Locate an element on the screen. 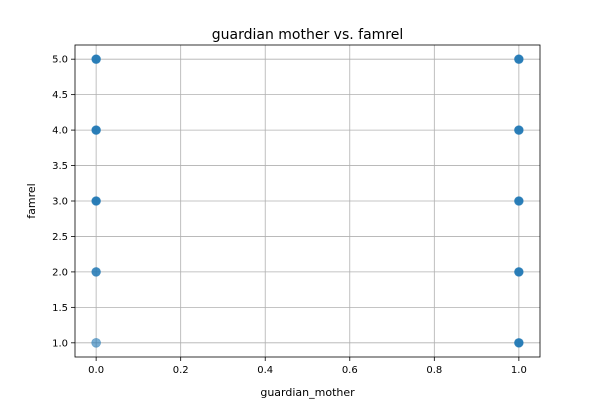 The height and width of the screenshot is (400, 600). y-tick-label: 4.5 is located at coordinates (60, 95).